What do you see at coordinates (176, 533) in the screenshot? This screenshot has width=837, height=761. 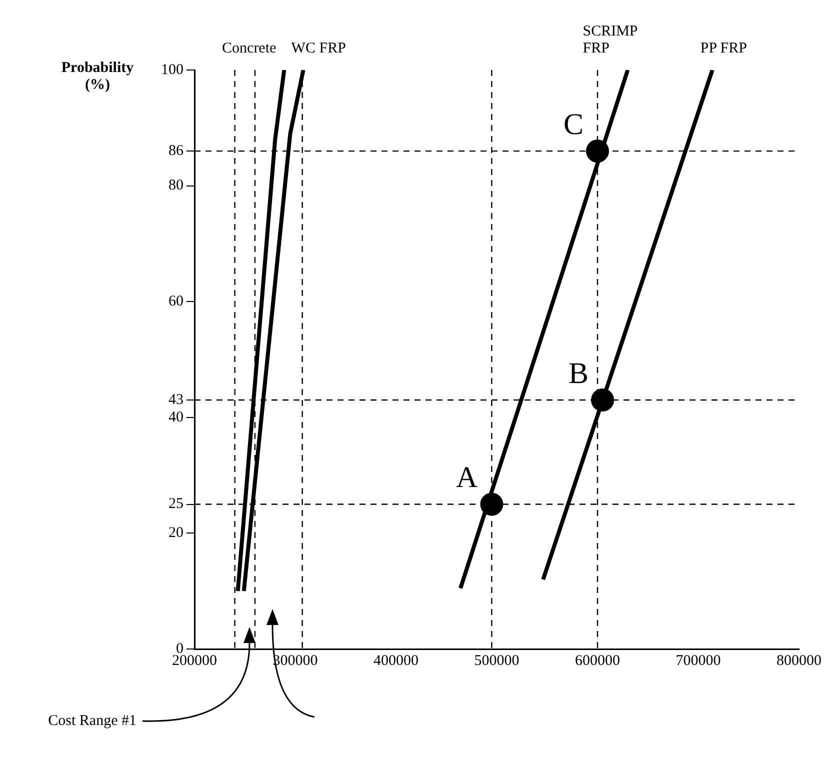 I see `y-tick-label: 20` at bounding box center [176, 533].